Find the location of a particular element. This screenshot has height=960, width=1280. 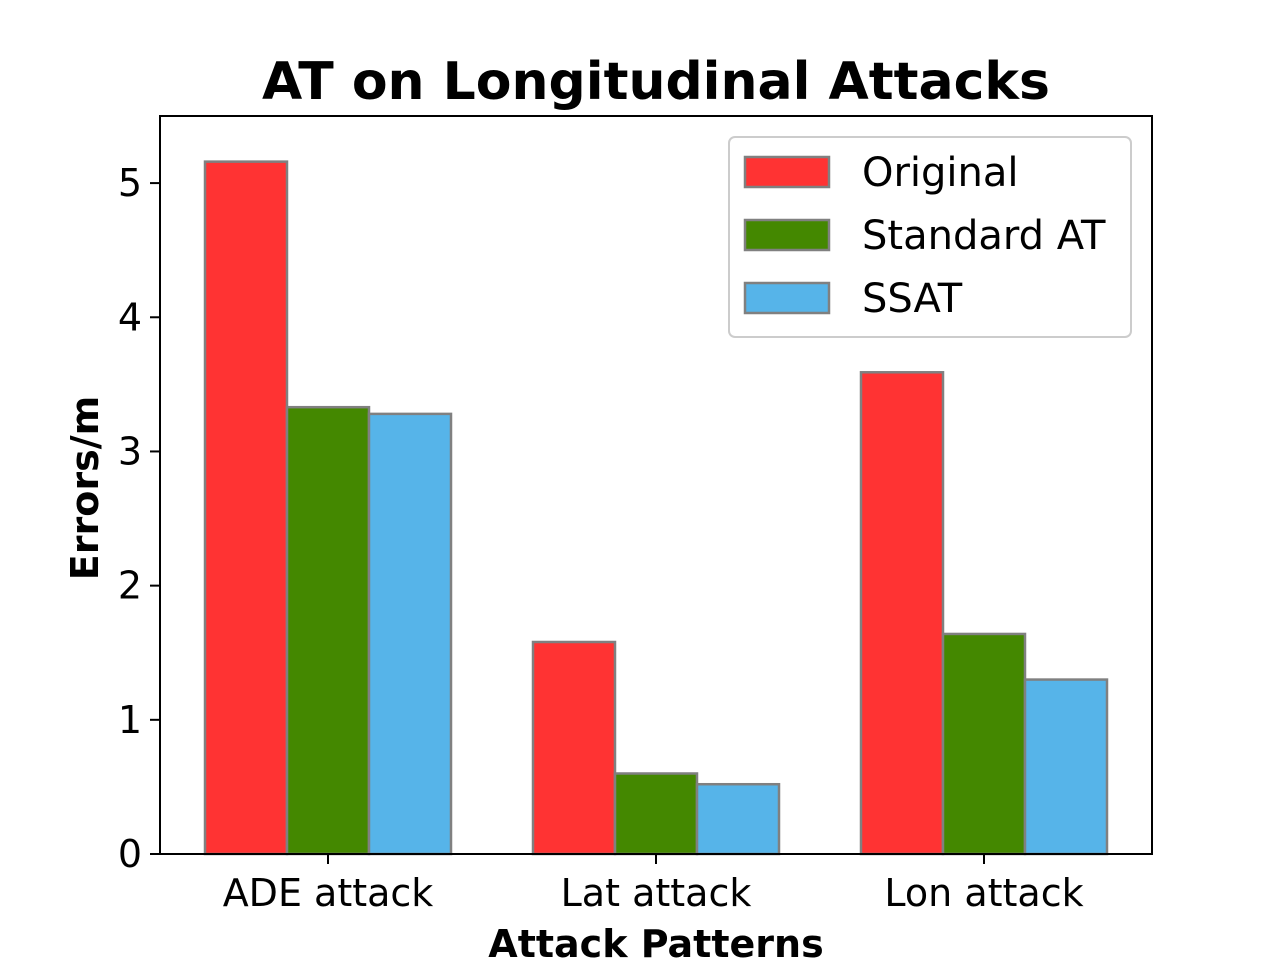

legend: Original Standard AT SSAT is located at coordinates (930, 237).